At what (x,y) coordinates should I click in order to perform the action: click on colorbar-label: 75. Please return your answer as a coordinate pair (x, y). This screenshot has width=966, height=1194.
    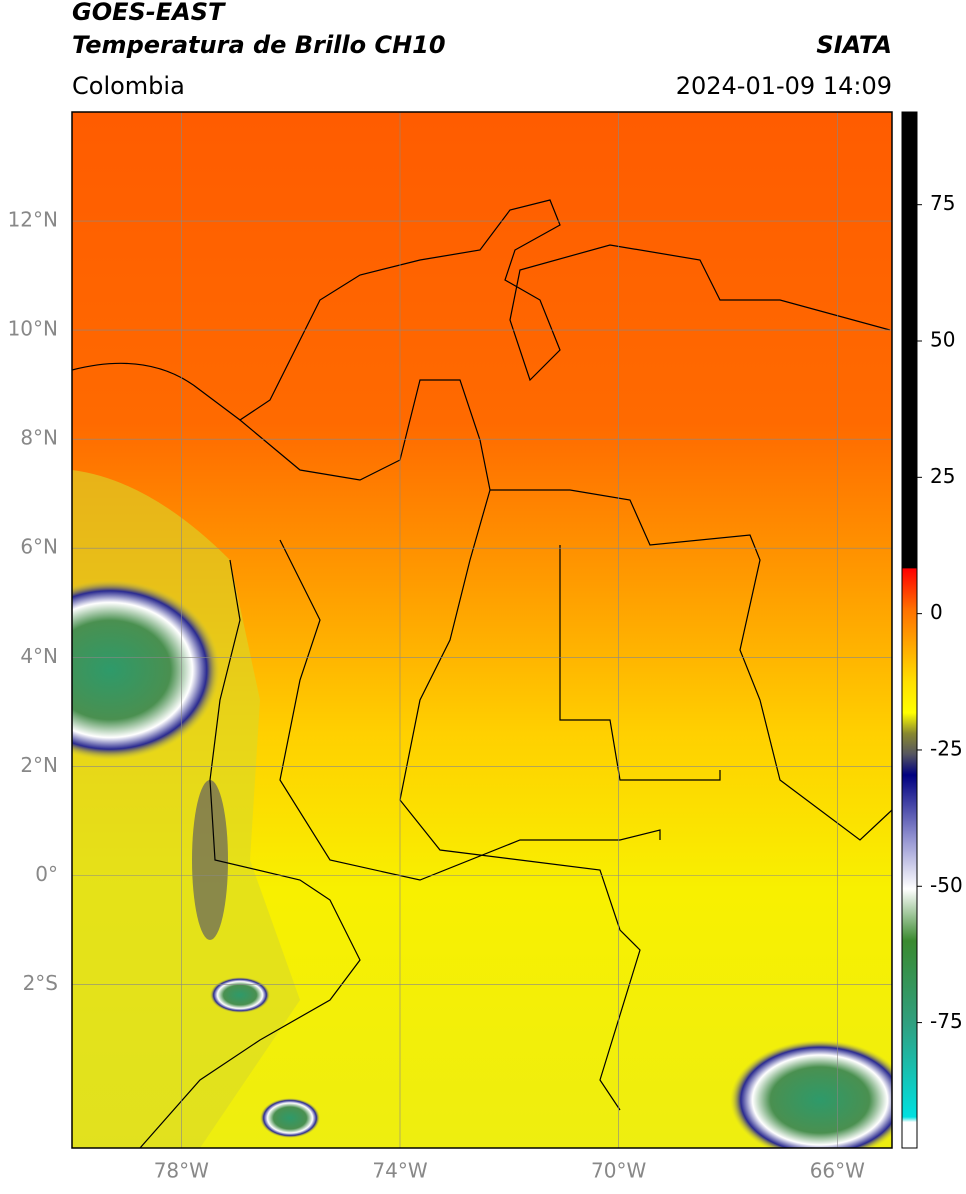
    Looking at the image, I should click on (942, 203).